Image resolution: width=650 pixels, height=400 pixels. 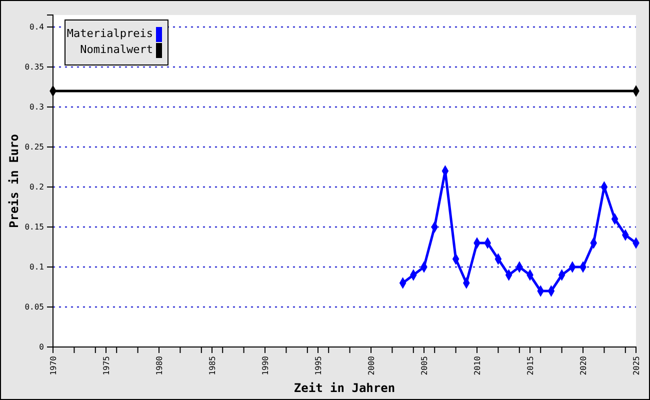 I want to click on x-tick-label: 2000, so click(x=371, y=366).